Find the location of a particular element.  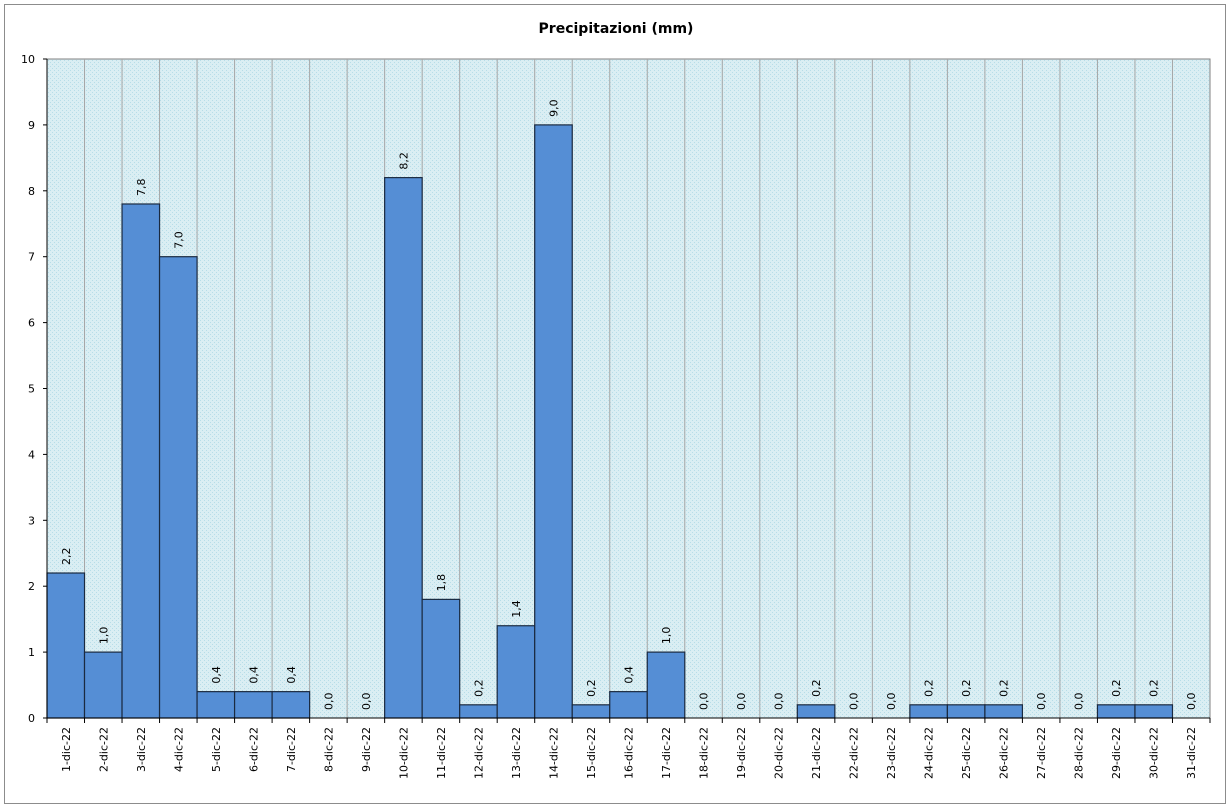

x-tick-label: 24-dic-22 is located at coordinates (929, 753).